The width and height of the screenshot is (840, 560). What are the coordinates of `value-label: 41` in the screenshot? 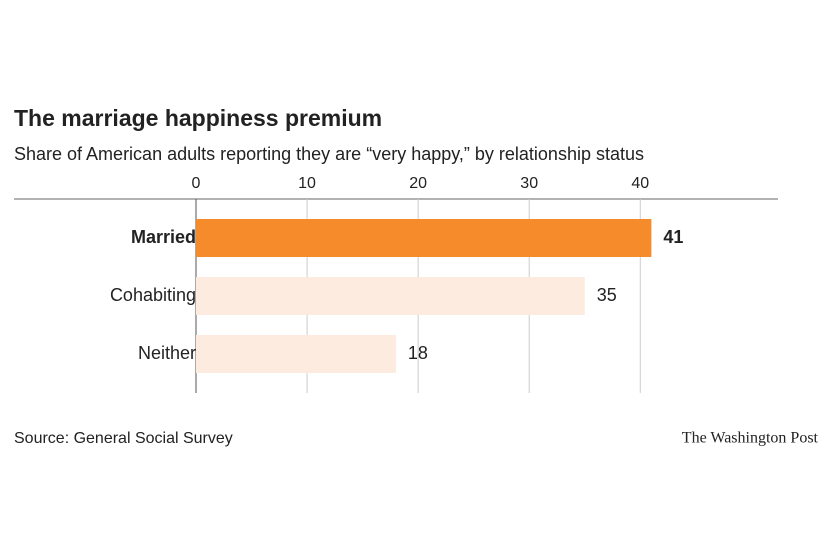 It's located at (673, 237).